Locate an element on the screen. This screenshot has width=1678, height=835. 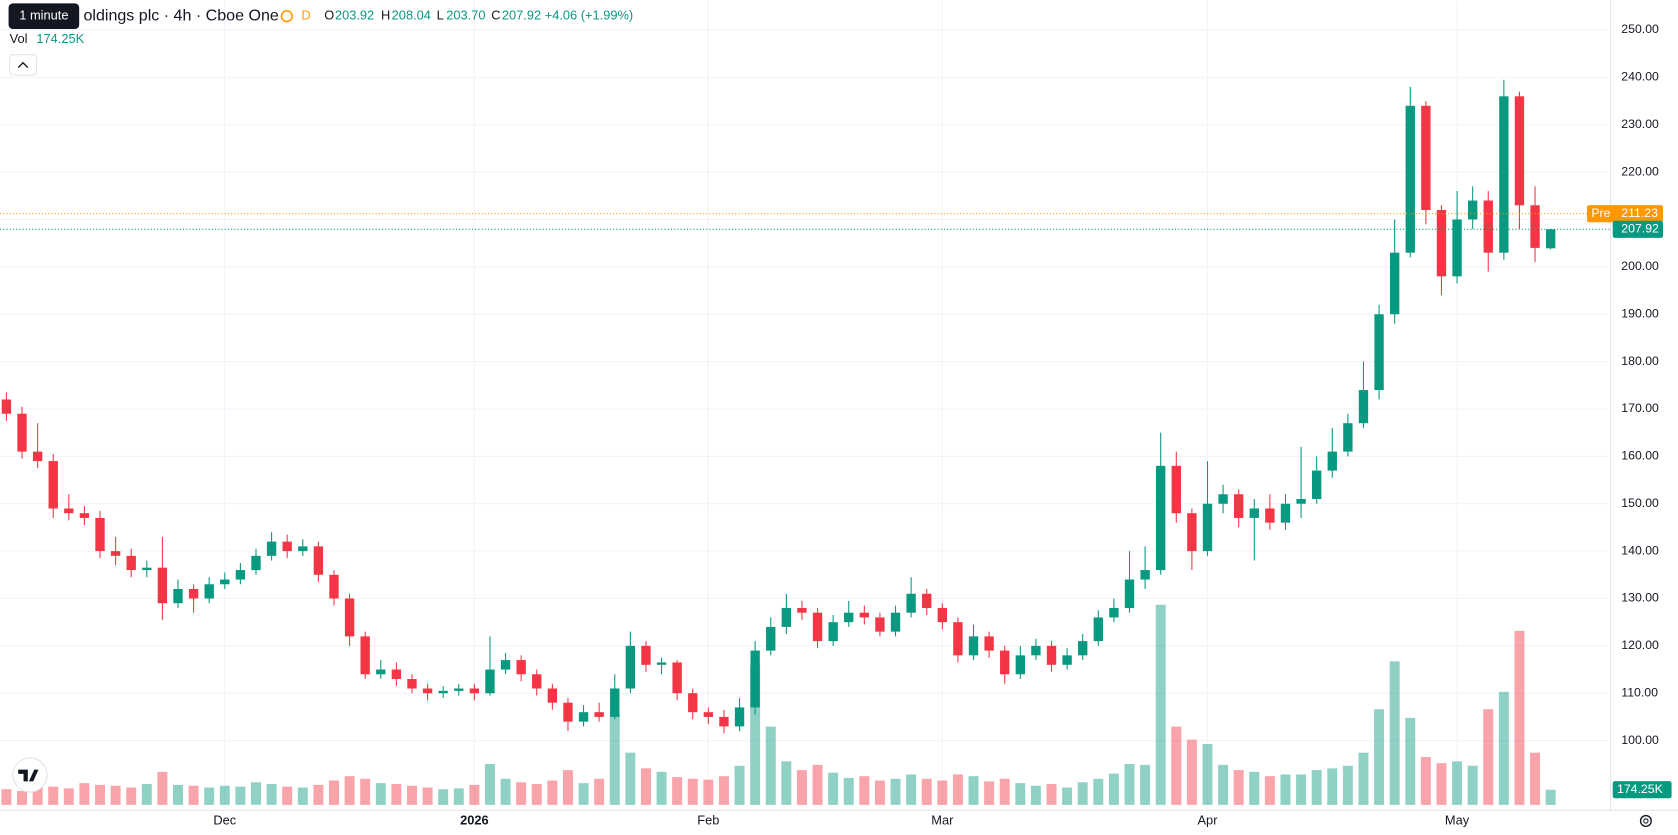
y-tick-label: 190.00 is located at coordinates (1640, 313).